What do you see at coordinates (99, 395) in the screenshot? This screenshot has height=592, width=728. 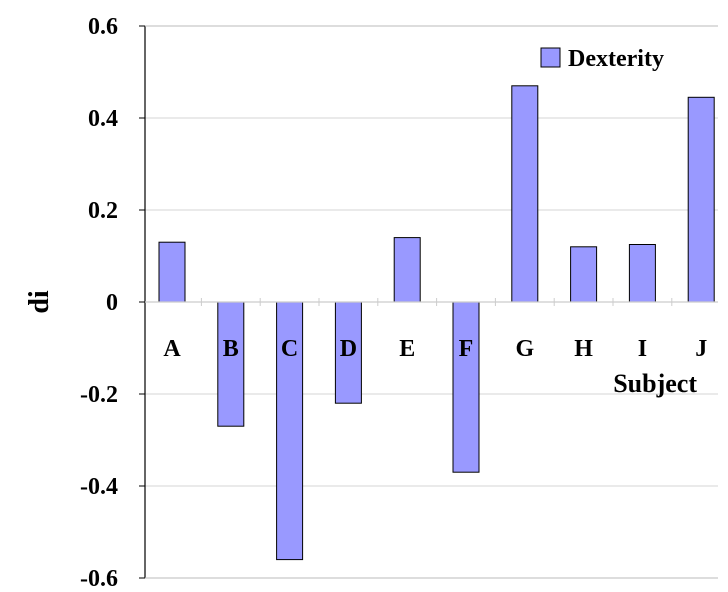 I see `y-tick-label: -0.2` at bounding box center [99, 395].